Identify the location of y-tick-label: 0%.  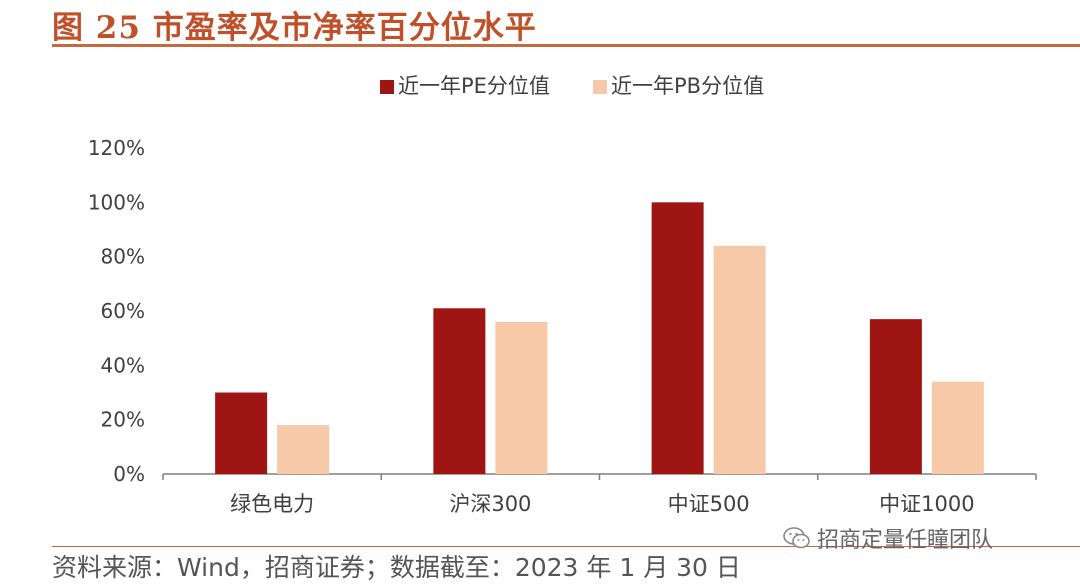
(129, 474).